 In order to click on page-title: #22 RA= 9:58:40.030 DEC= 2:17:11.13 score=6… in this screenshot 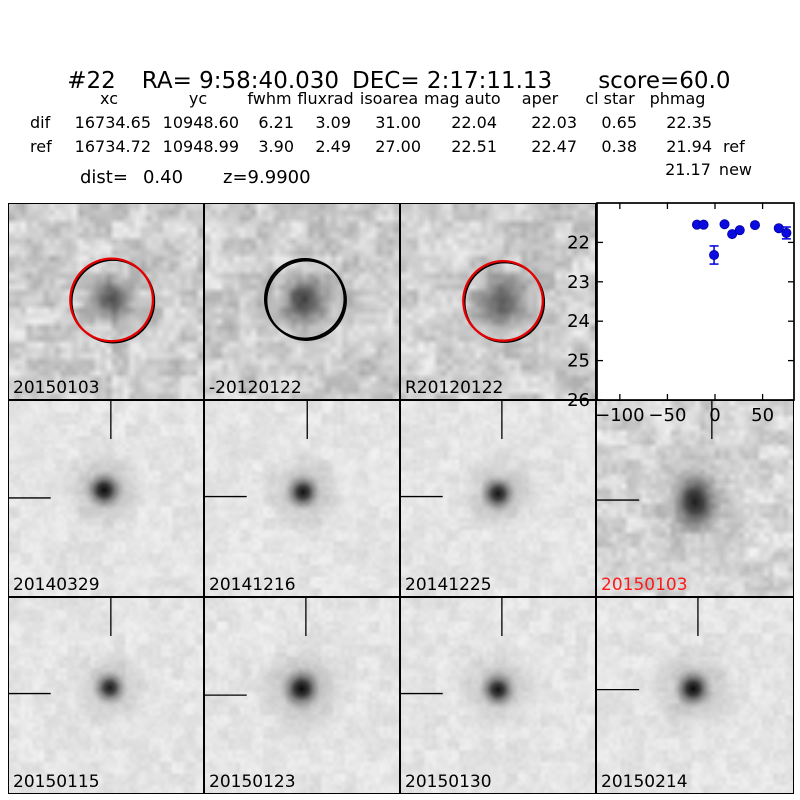, I will do `click(384, 81)`.